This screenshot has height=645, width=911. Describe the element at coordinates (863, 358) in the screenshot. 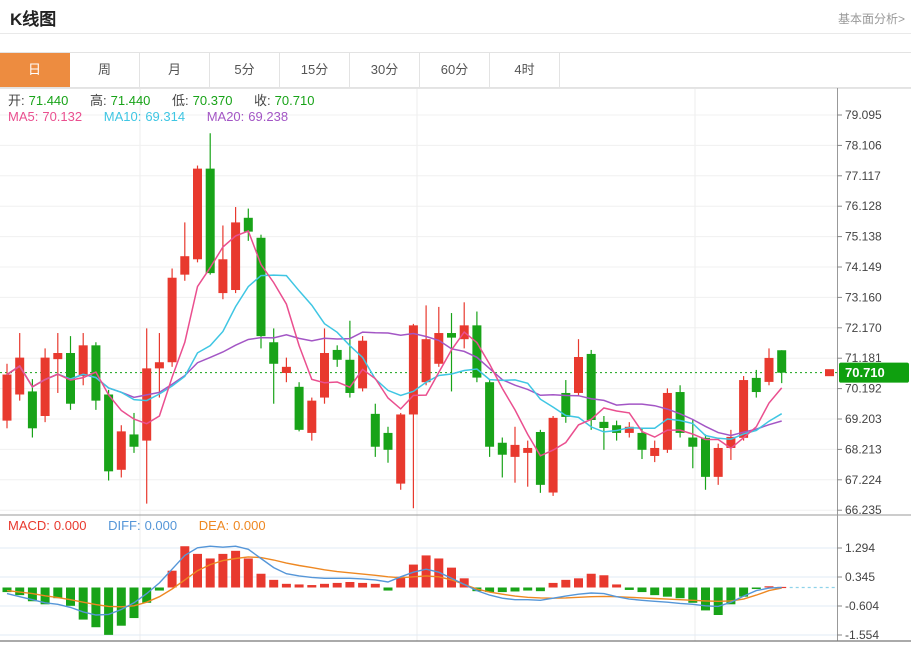

I see `axis-tick-label: 71.181` at that location.